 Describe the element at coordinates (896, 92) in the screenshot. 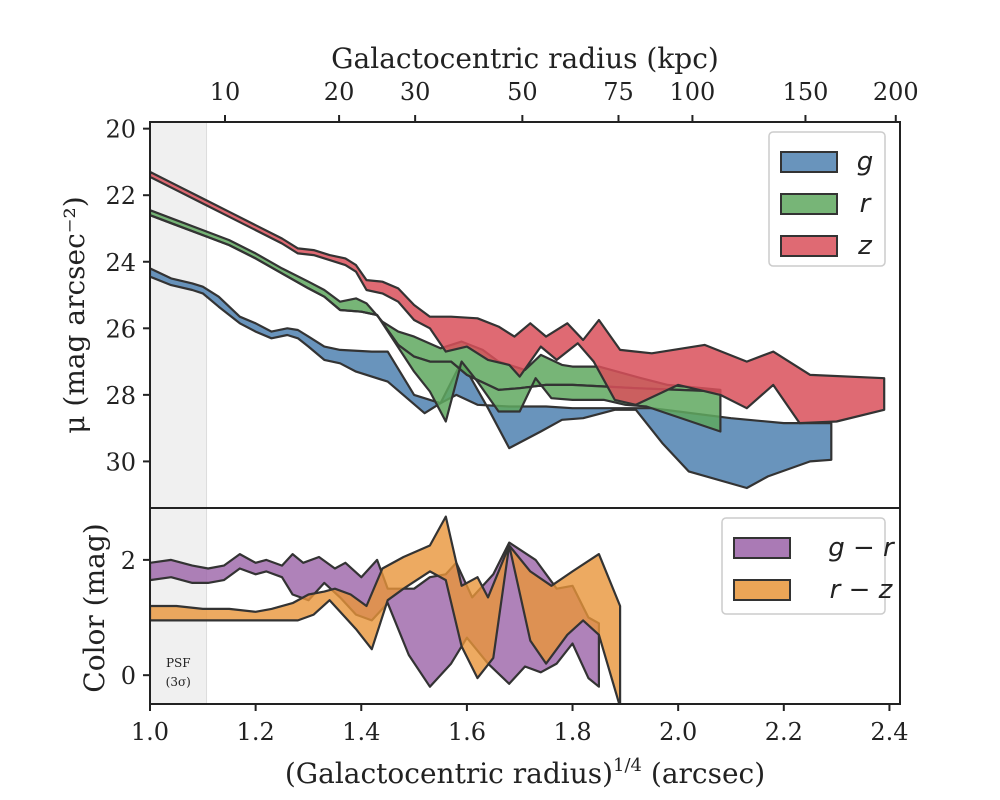

I see `top-kpc-tick-label: 200` at that location.